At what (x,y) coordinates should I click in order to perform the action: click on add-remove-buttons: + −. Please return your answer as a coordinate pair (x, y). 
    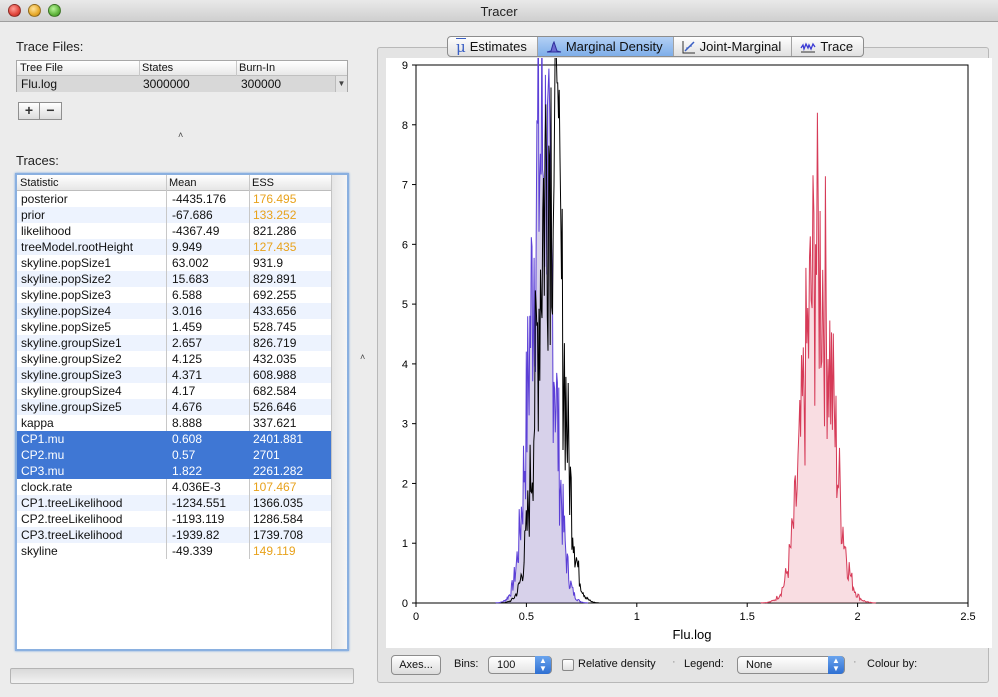
    Looking at the image, I should click on (40, 111).